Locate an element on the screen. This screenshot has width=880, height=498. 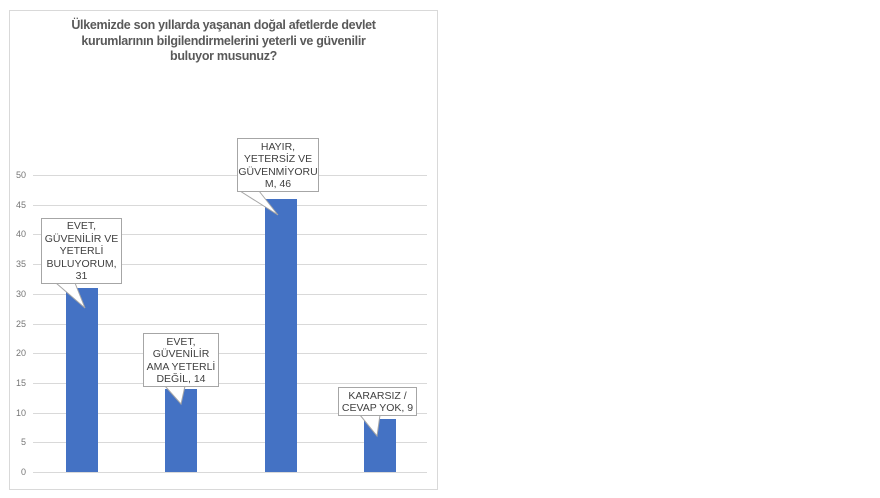
y-axis-tick-label: 30 is located at coordinates (20, 293).